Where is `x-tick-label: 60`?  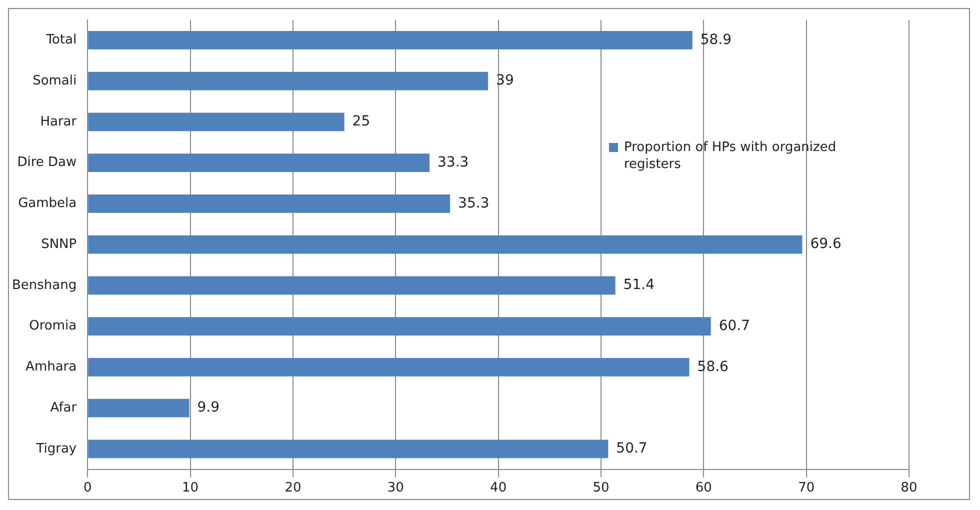 x-tick-label: 60 is located at coordinates (703, 488).